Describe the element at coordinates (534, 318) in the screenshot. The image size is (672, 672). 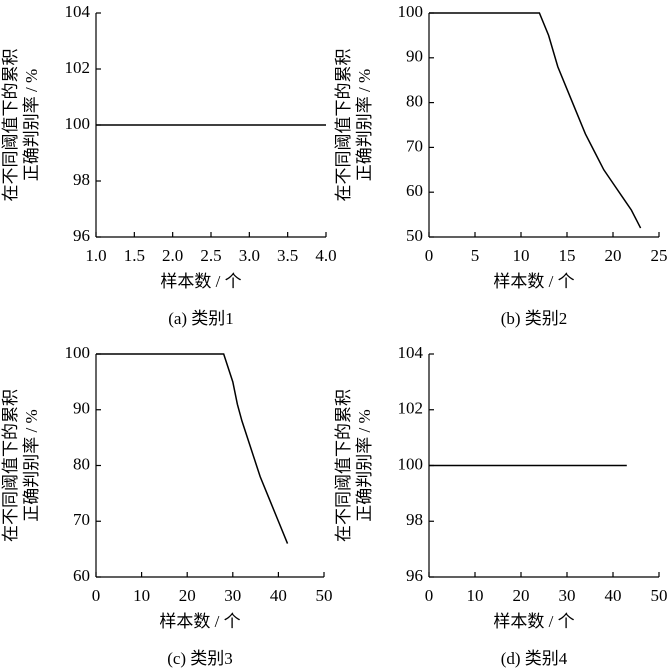
I see `caption: (b) 类别2` at that location.